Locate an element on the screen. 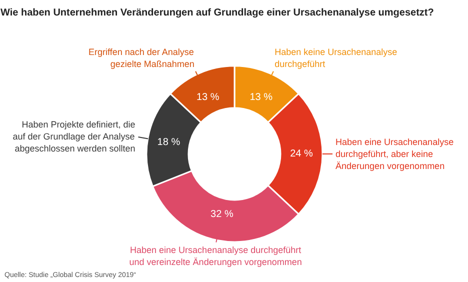 This screenshot has width=468, height=282. slice-label: Ergriffen nach der Analyse gezielte Maßnahmen is located at coordinates (141, 57).